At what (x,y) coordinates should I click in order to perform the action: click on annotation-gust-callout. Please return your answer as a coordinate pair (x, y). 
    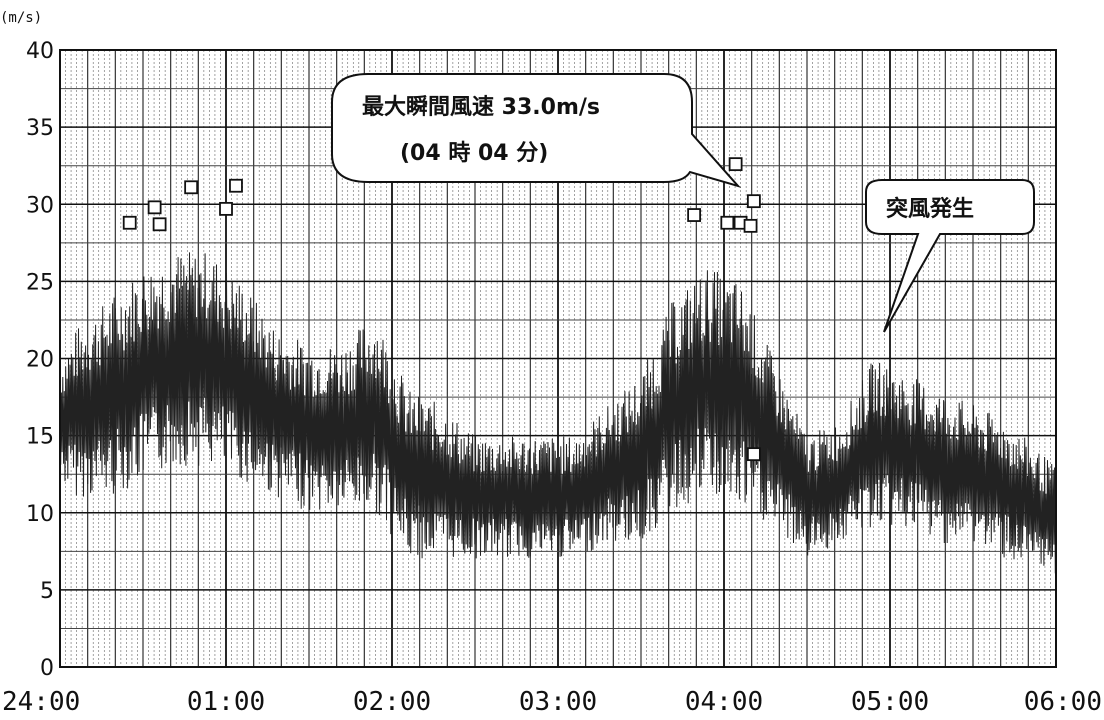
    Looking at the image, I should click on (950, 256).